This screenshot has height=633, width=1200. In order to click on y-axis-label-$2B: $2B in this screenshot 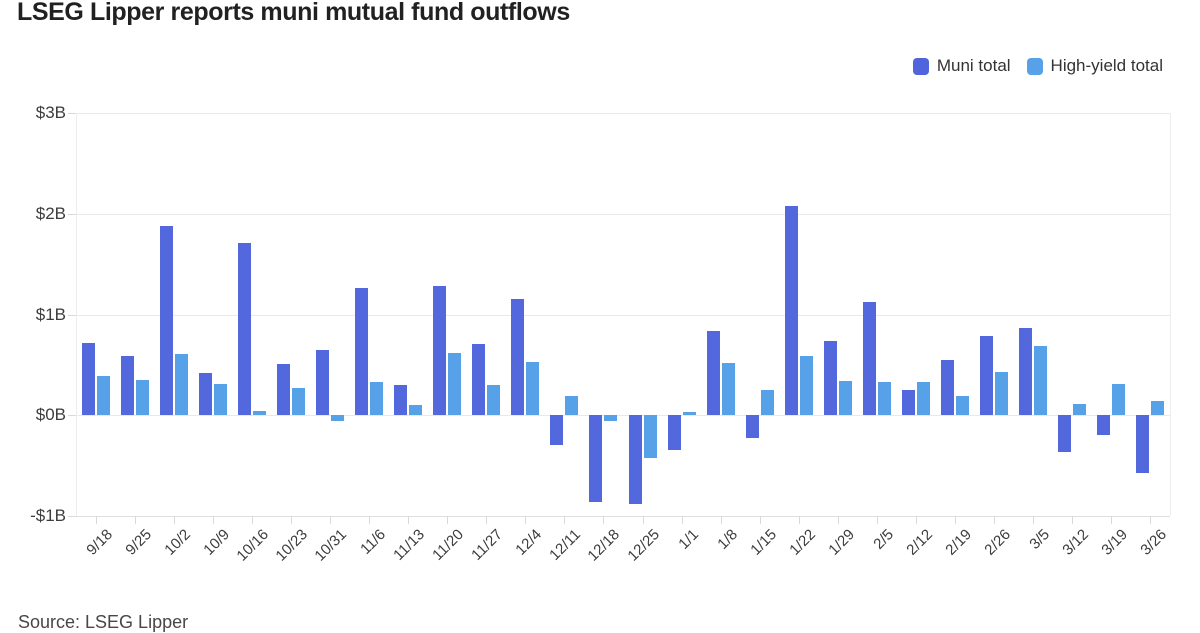, I will do `click(50, 213)`.